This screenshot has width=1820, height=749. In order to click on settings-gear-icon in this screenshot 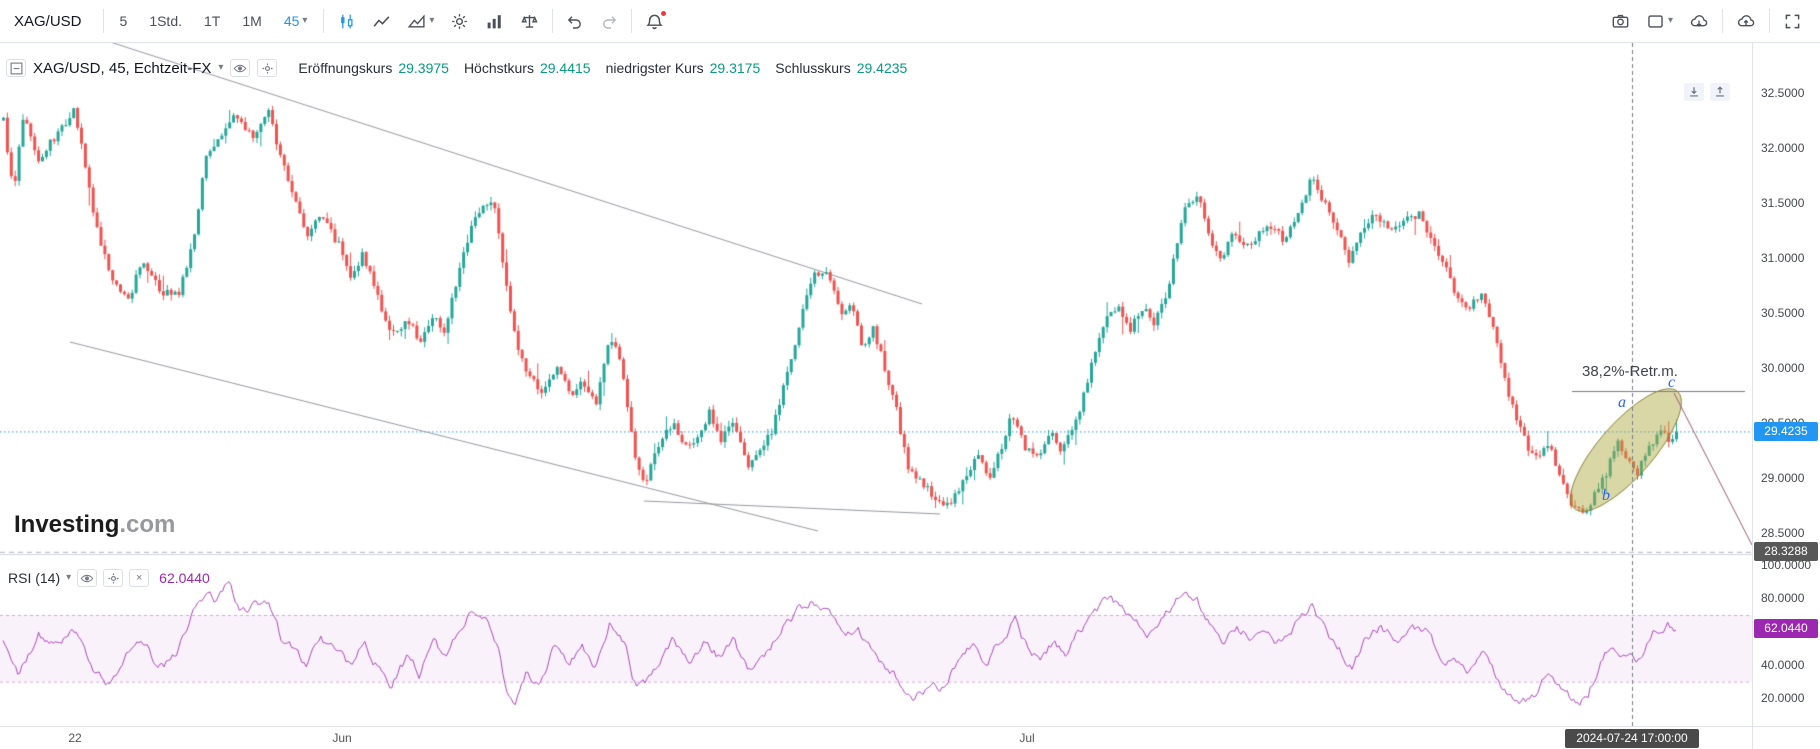, I will do `click(459, 21)`.